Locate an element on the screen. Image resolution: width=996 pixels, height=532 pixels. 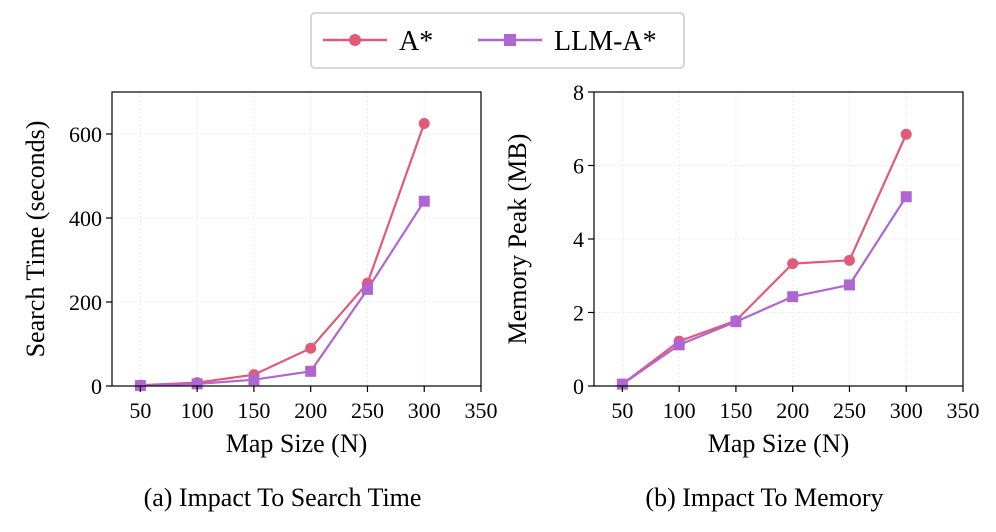
y-tick-label: 200 is located at coordinates (85, 302).